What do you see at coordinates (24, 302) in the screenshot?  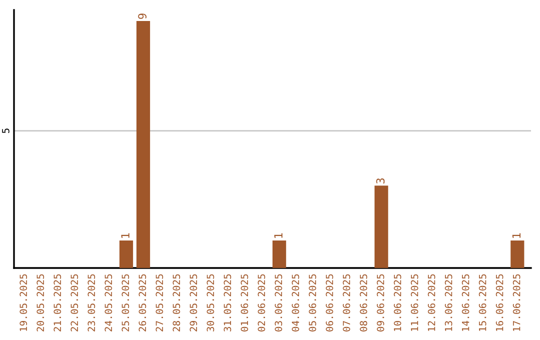 I see `x-tick-label: 19.05.2025` at bounding box center [24, 302].